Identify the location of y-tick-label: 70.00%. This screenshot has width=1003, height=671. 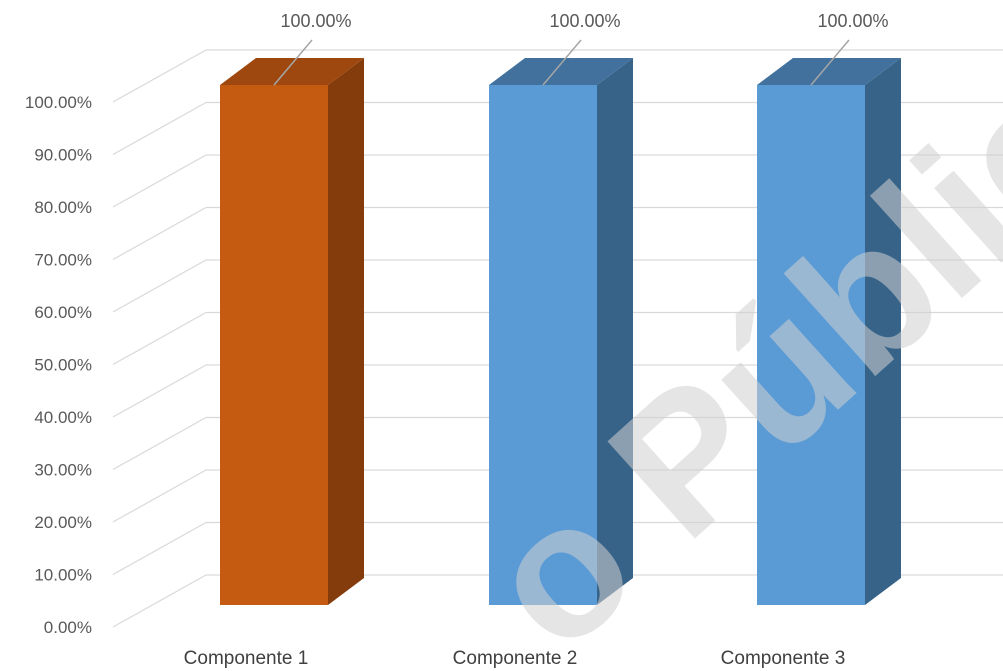
(63, 260).